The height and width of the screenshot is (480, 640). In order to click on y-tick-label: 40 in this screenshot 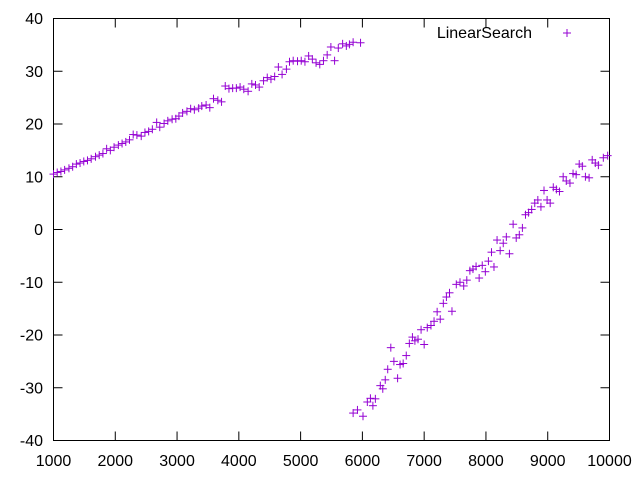, I will do `click(34, 19)`.